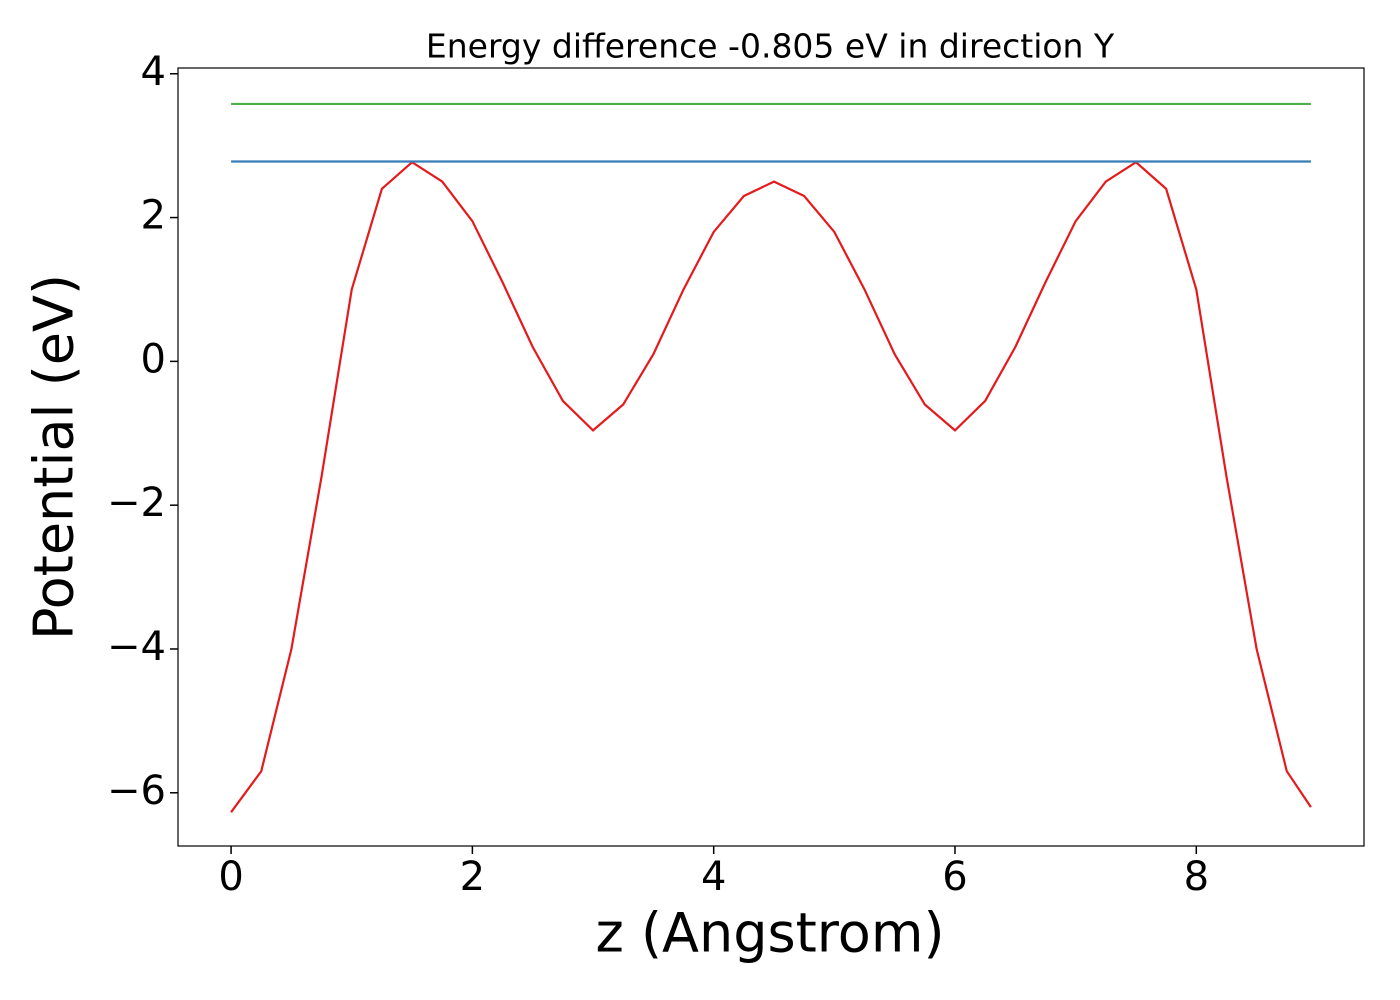 The image size is (1400, 1000). What do you see at coordinates (136, 791) in the screenshot?
I see `y-tick-label: −6` at bounding box center [136, 791].